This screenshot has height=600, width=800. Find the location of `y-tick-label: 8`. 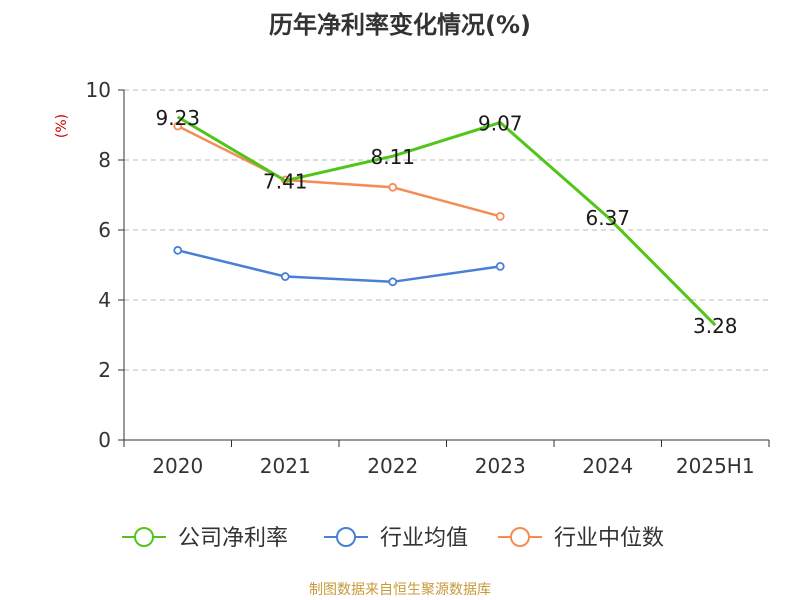

y-tick-label: 8 is located at coordinates (104, 160).